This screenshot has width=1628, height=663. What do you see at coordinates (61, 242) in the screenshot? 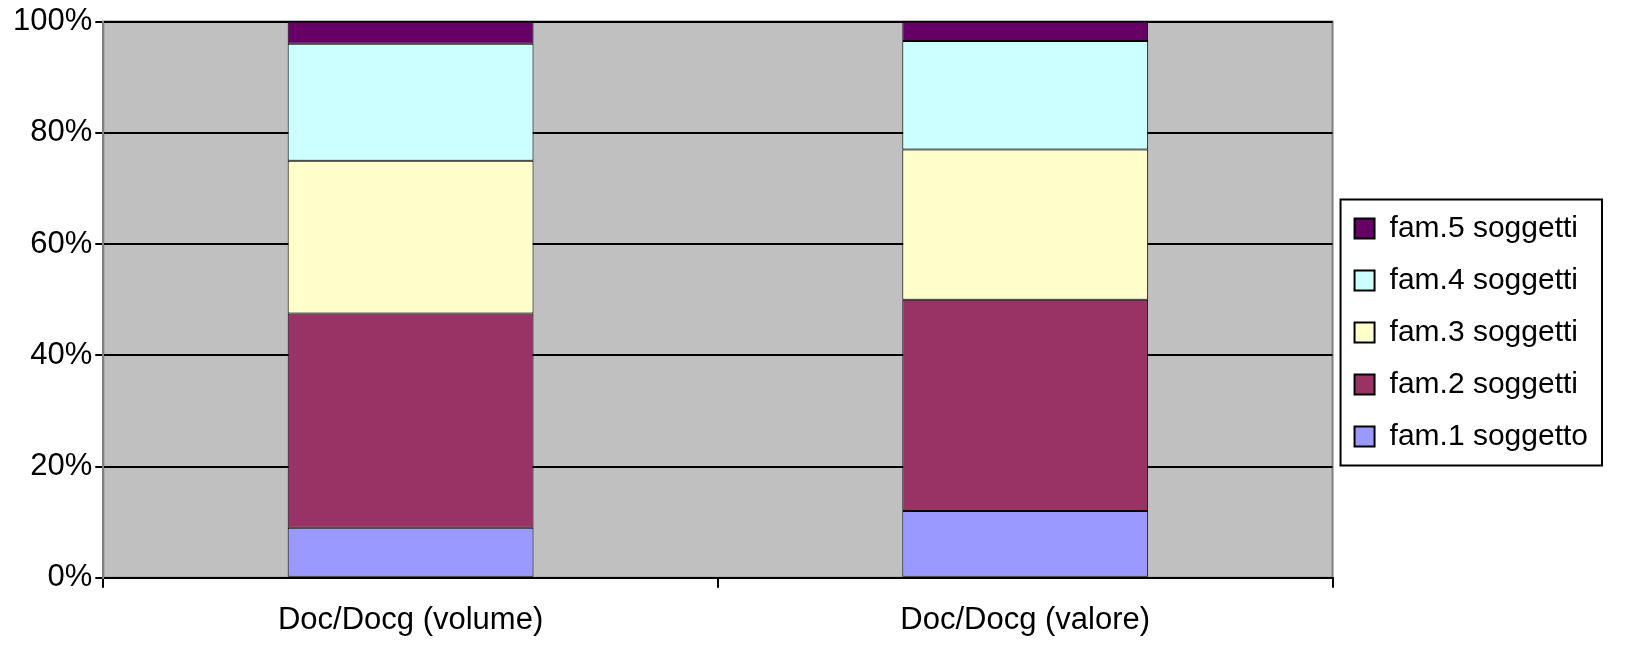
I see `y-tick-label: 60%` at bounding box center [61, 242].